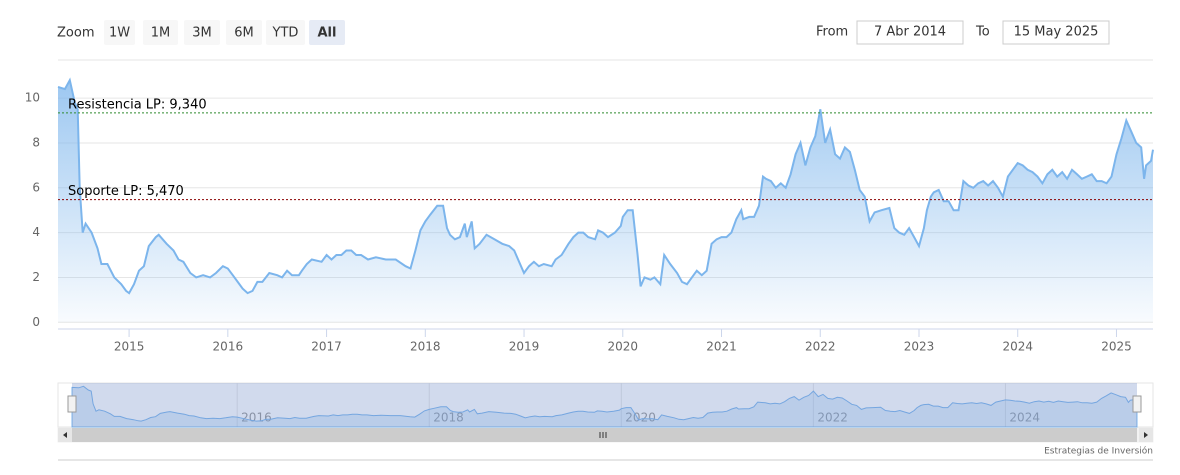  What do you see at coordinates (256, 418) in the screenshot?
I see `navigator-tick-label: 2016` at bounding box center [256, 418].